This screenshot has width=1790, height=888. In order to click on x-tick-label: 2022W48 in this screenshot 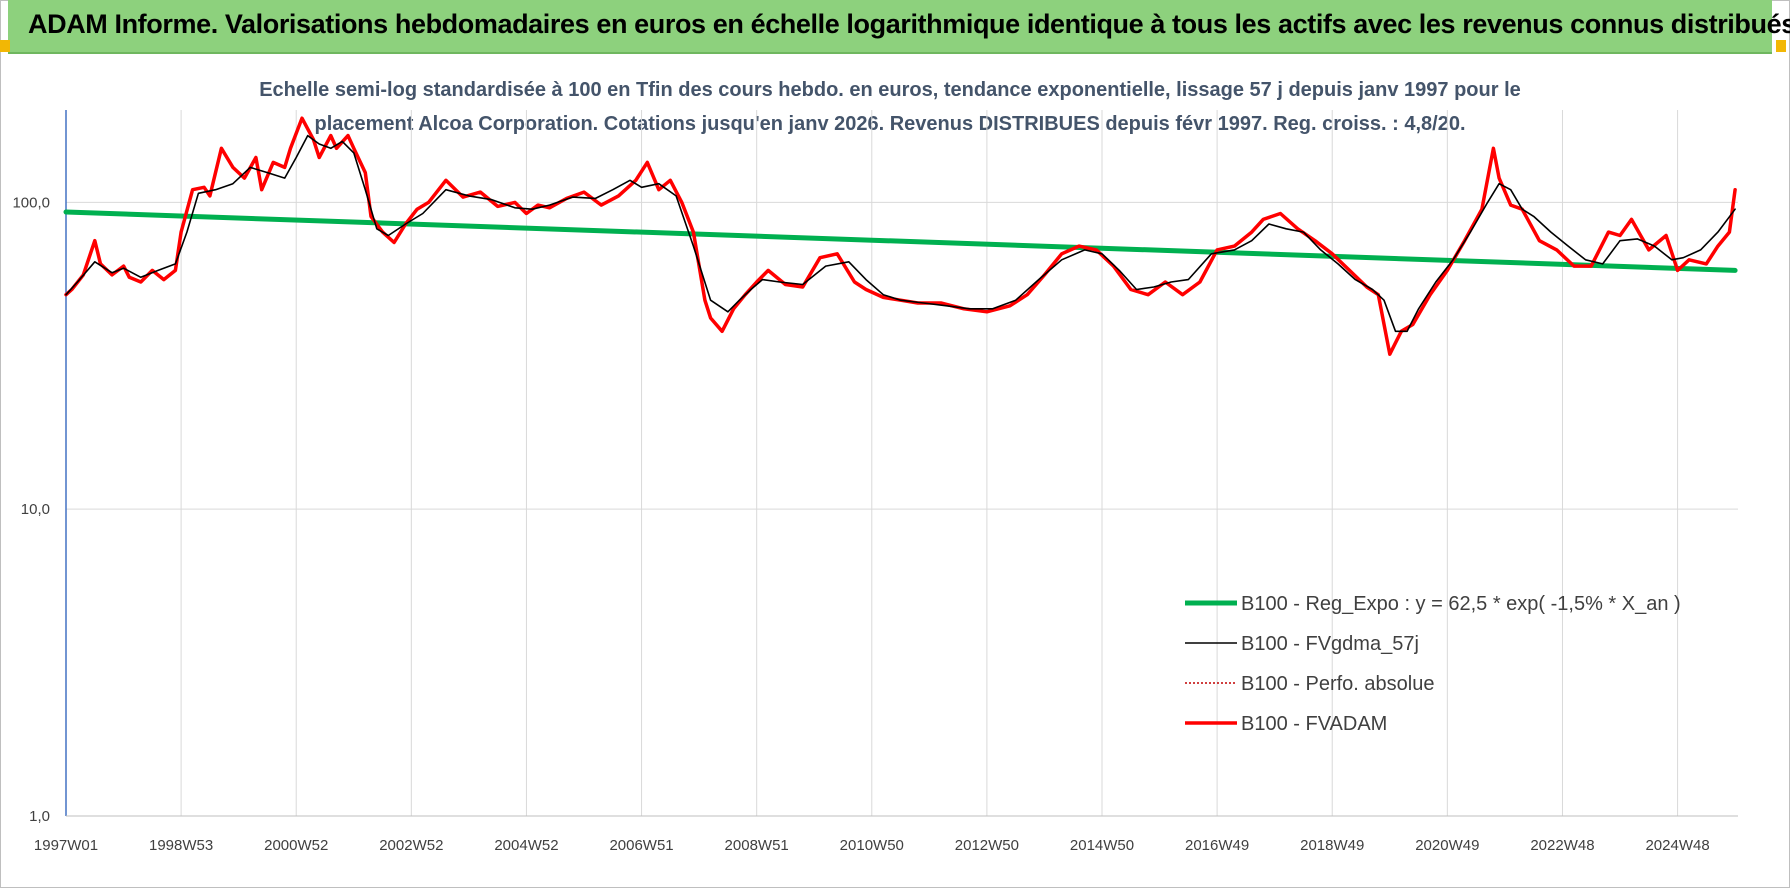, I will do `click(1562, 845)`.